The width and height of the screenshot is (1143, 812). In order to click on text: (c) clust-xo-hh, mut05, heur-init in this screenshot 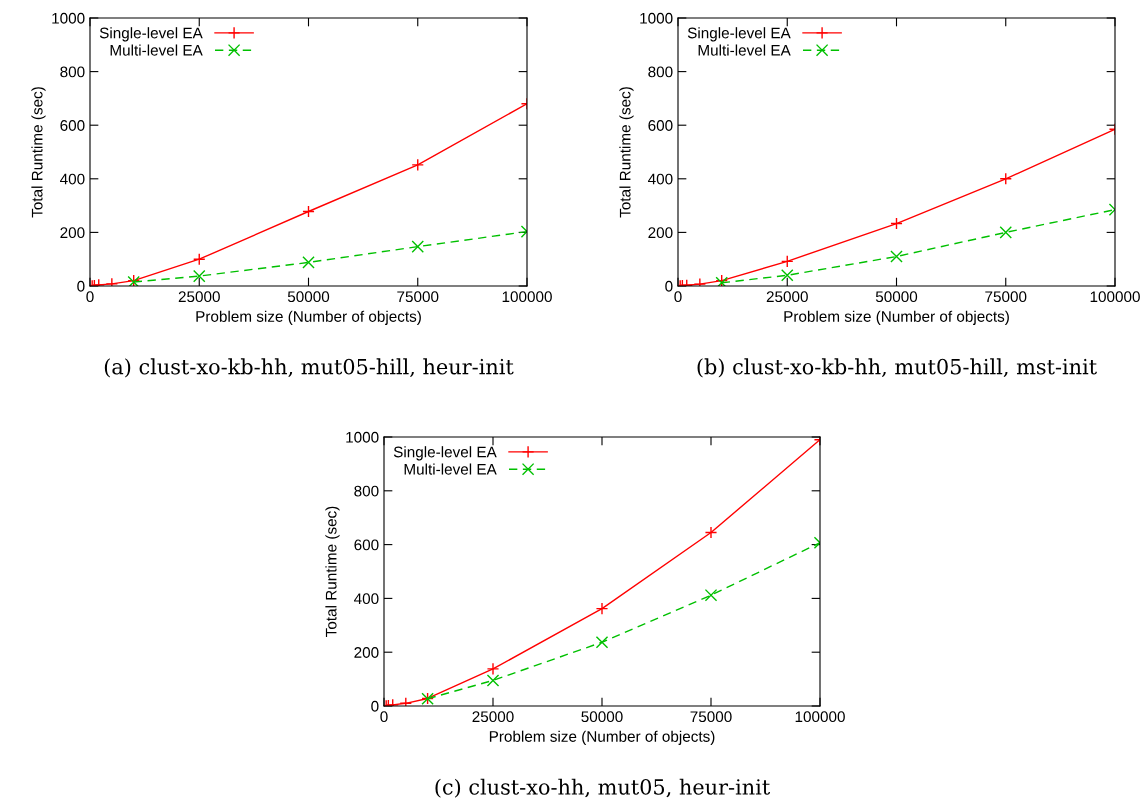, I will do `click(603, 788)`.